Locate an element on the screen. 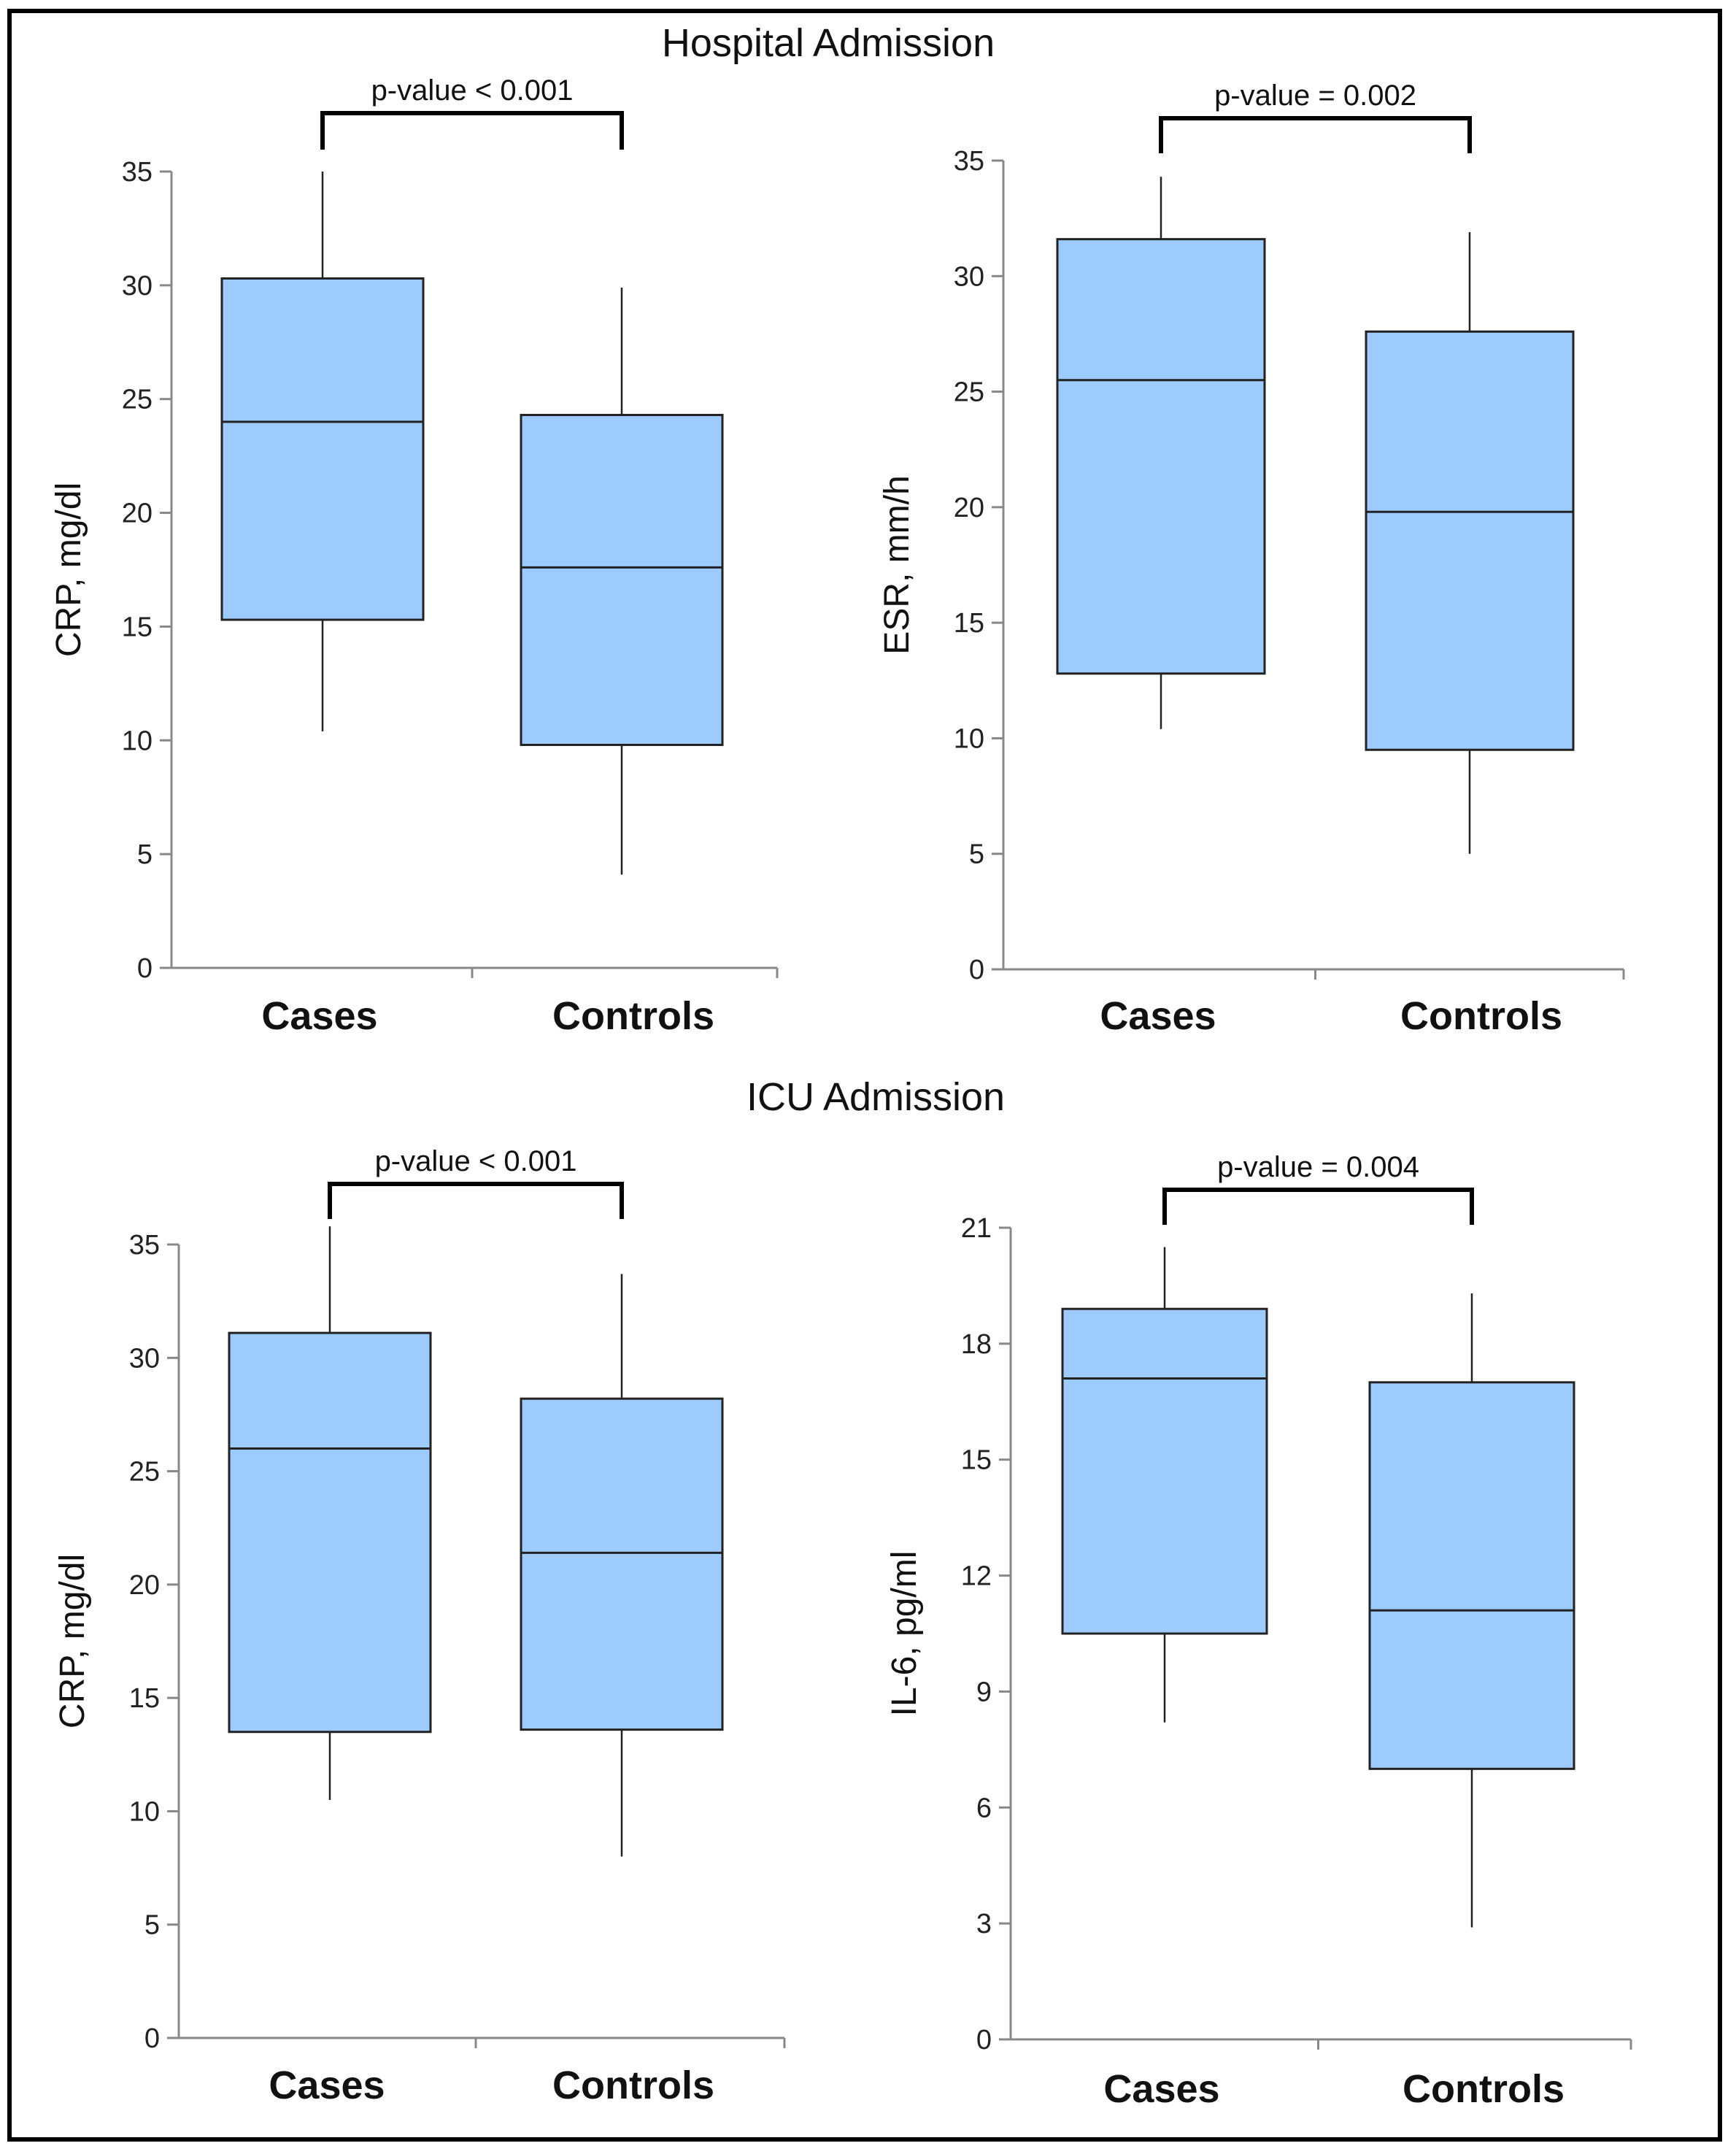 Image resolution: width=1736 pixels, height=2154 pixels. p-value-label: p-value = 0.004 is located at coordinates (1318, 1167).